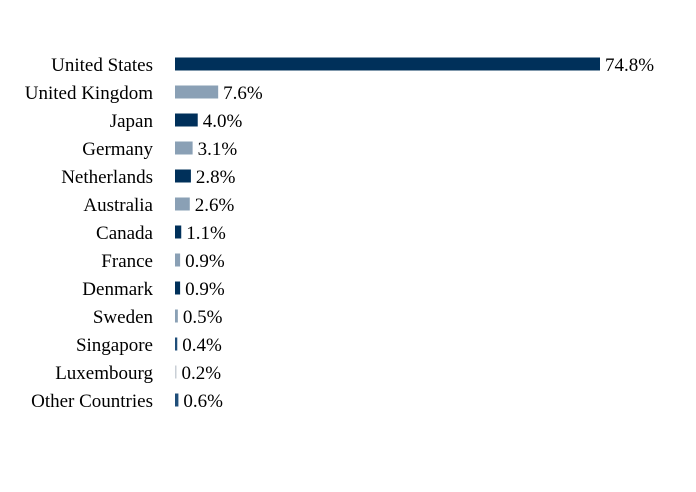  What do you see at coordinates (215, 205) in the screenshot?
I see `value-label: 2.6%` at bounding box center [215, 205].